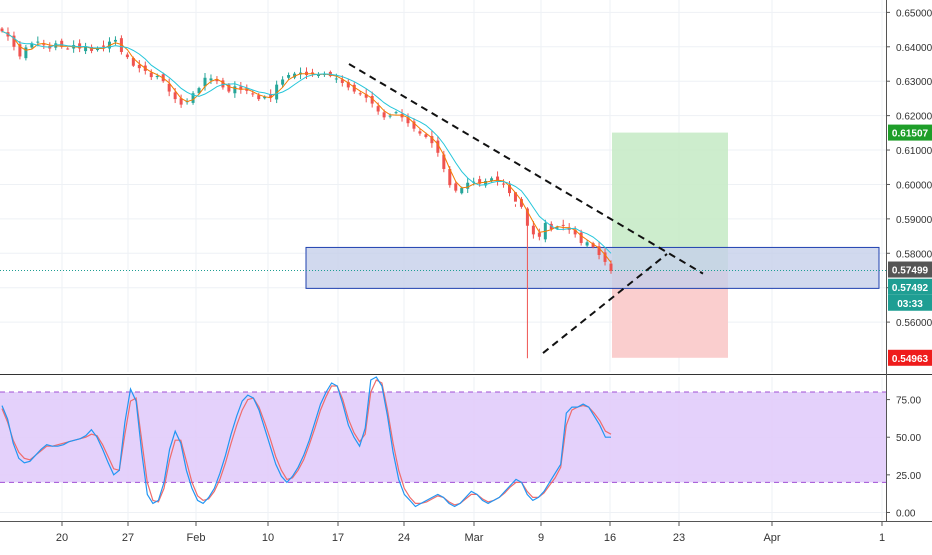  I want to click on time-tick-label: 23, so click(679, 538).